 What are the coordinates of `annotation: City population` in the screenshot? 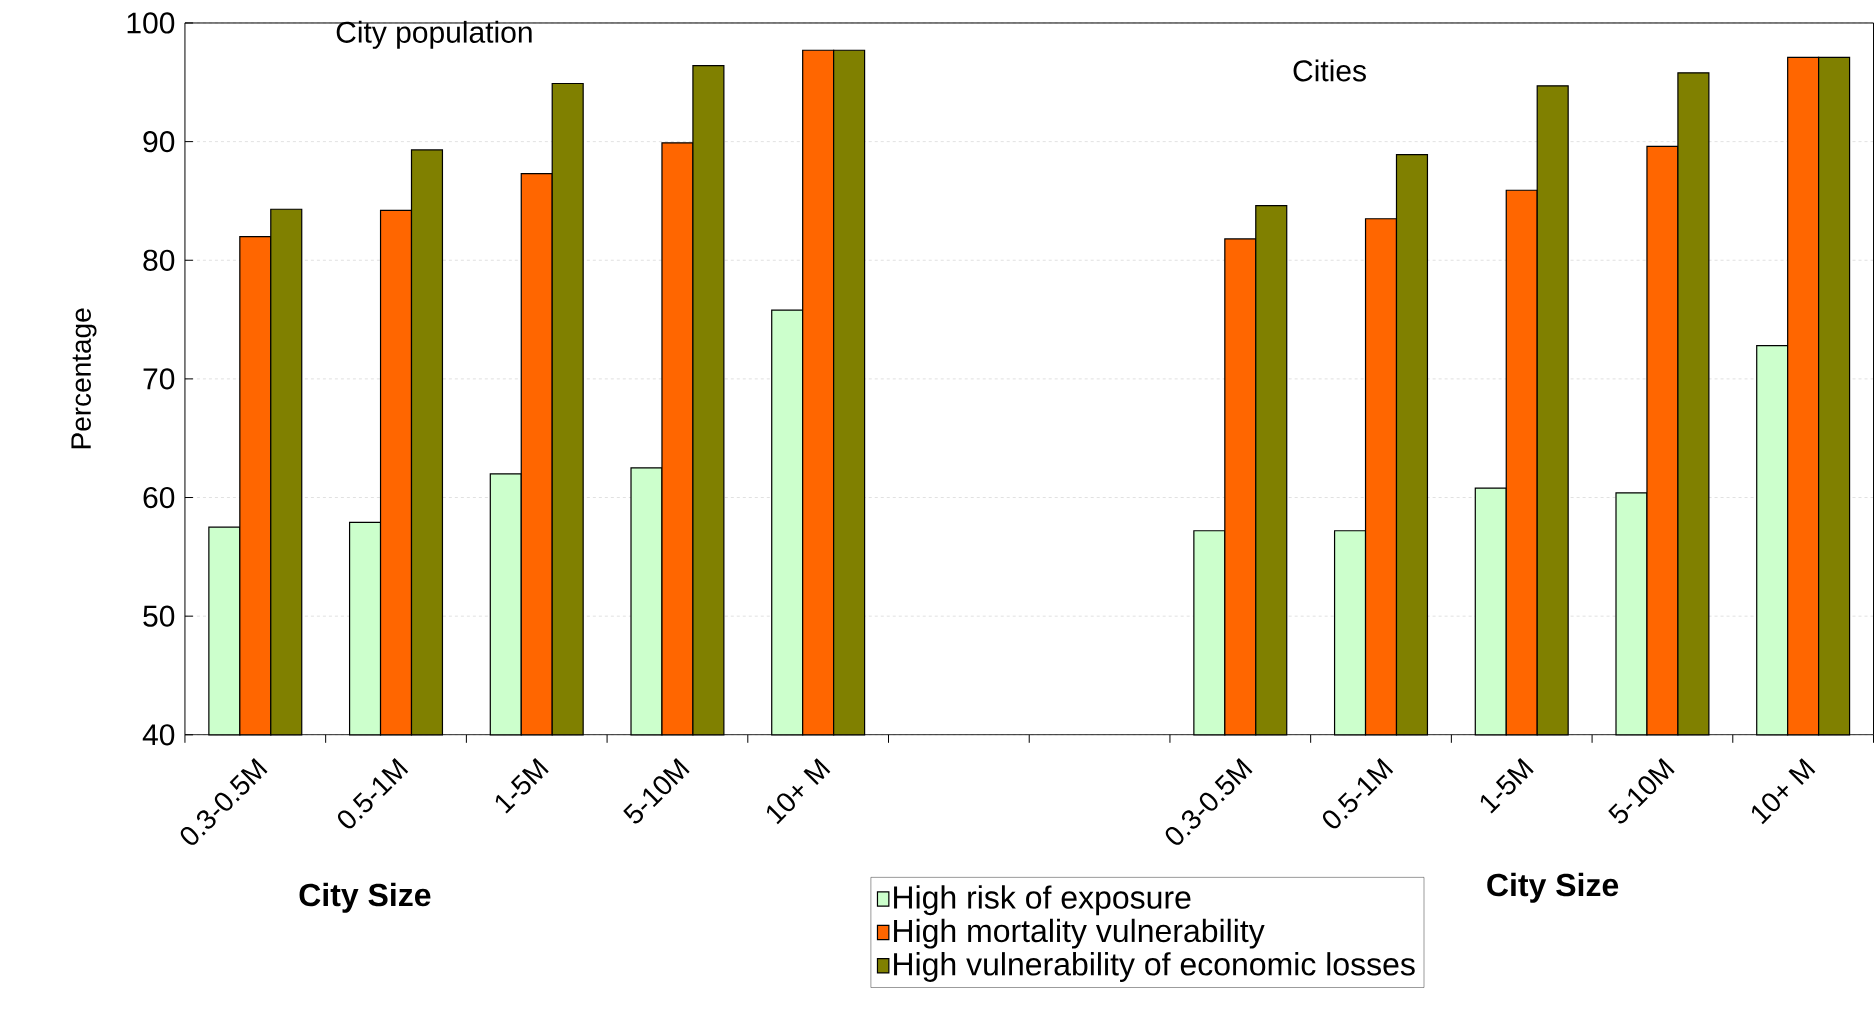 It's located at (434, 35).